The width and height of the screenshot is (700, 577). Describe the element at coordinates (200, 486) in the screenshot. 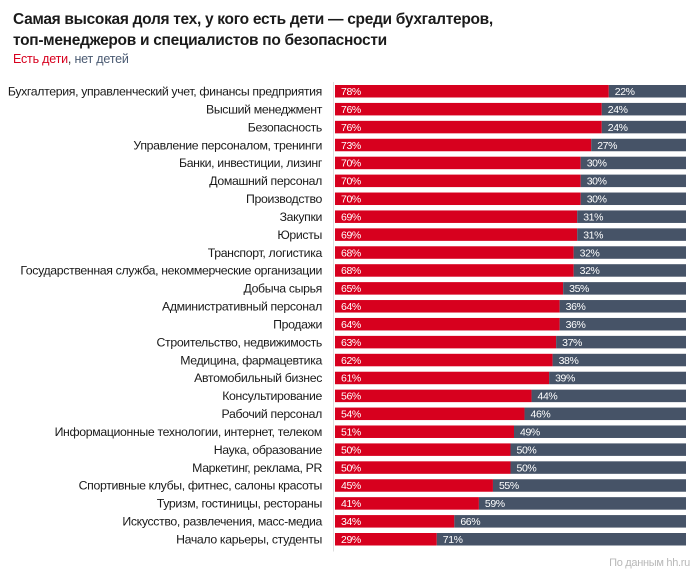

I see `category-label: Спортивные клубы, фитнес, салоны красоты` at that location.